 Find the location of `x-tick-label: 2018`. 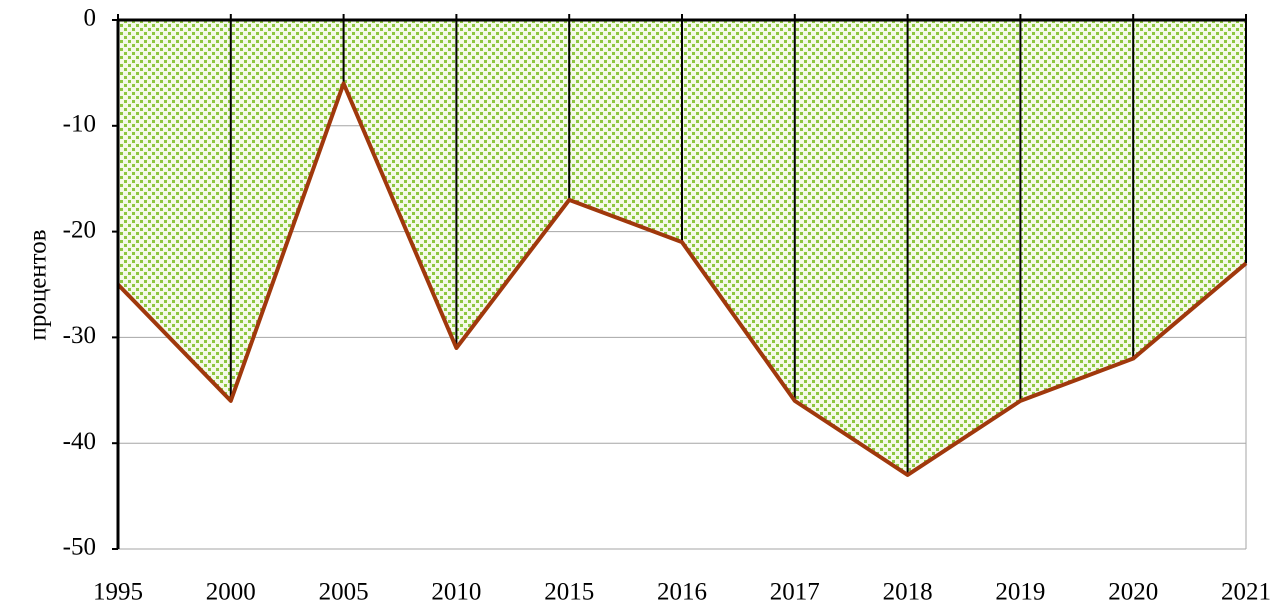

x-tick-label: 2018 is located at coordinates (908, 592).